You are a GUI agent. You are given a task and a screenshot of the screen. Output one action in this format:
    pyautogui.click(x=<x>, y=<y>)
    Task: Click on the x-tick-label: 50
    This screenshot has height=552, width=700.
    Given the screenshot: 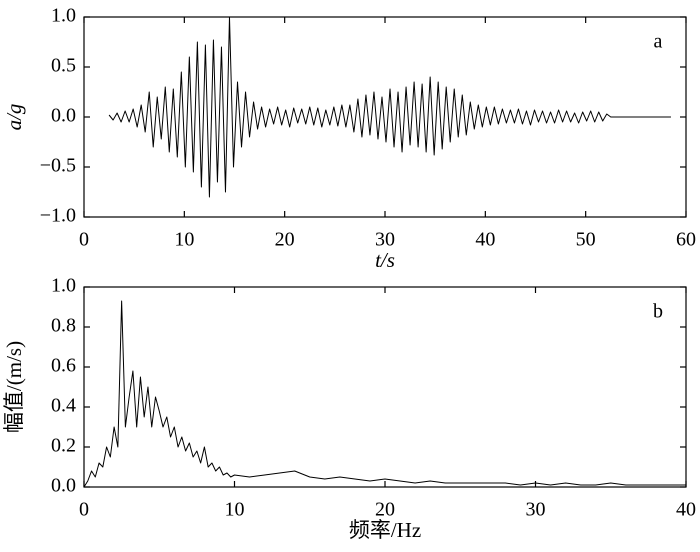 What is the action you would take?
    pyautogui.click(x=586, y=240)
    